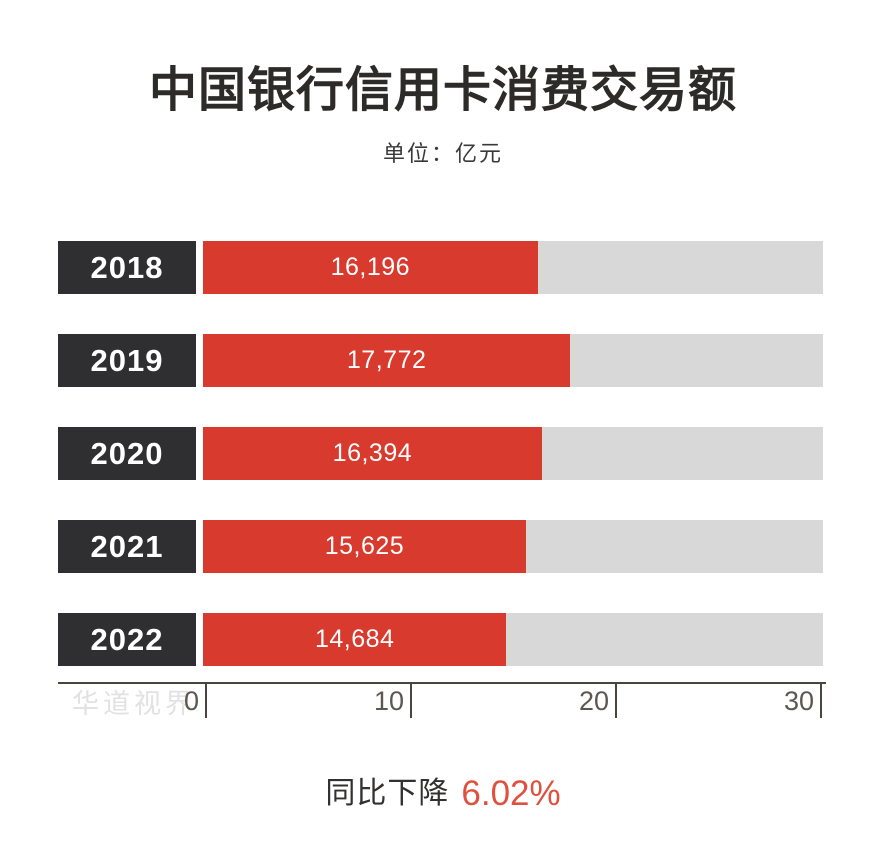  Describe the element at coordinates (513, 639) in the screenshot. I see `bar-track: 14,684` at that location.